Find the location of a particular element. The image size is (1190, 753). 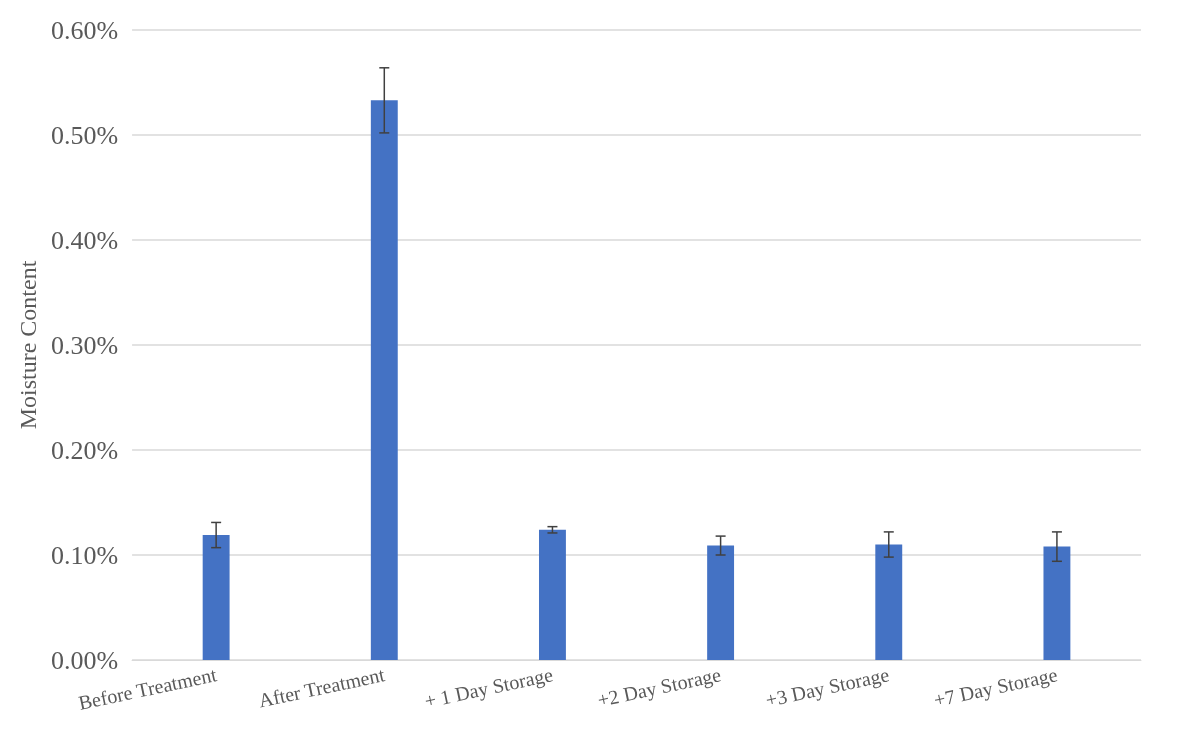

y-tick-label: 0.00% is located at coordinates (84, 660).